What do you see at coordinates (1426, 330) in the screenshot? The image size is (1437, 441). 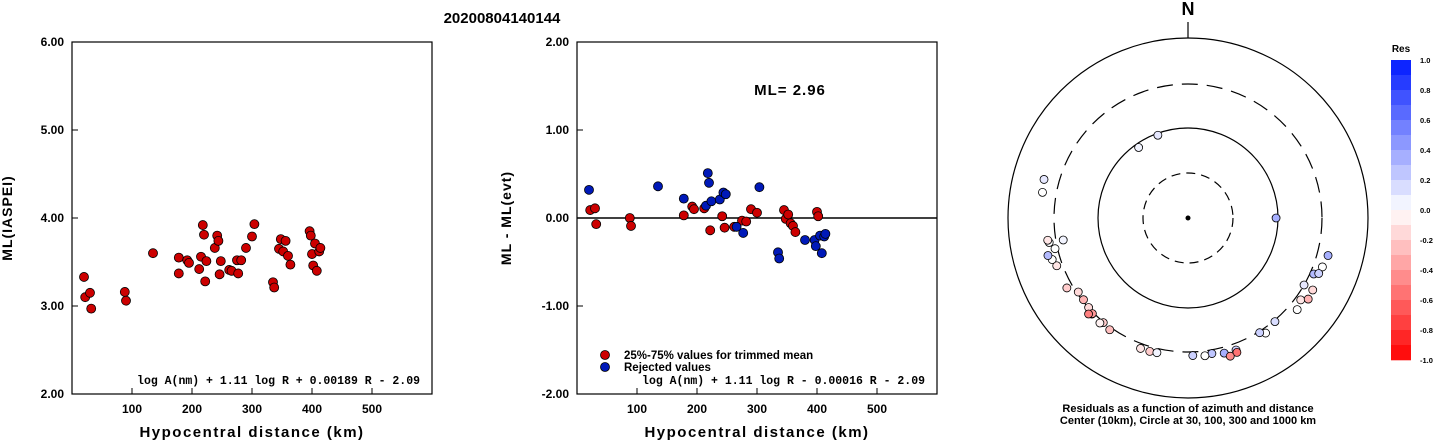 I see `colorbar-tick-label: -0.8` at bounding box center [1426, 330].